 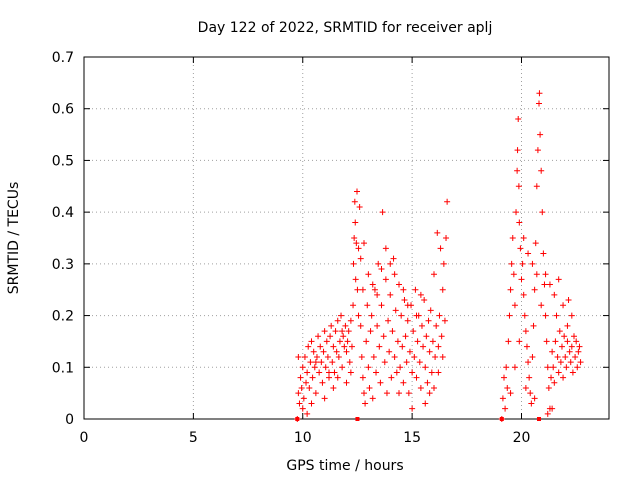 What do you see at coordinates (14, 238) in the screenshot?
I see `y-axis-label: SRMTID / TECUs` at bounding box center [14, 238].